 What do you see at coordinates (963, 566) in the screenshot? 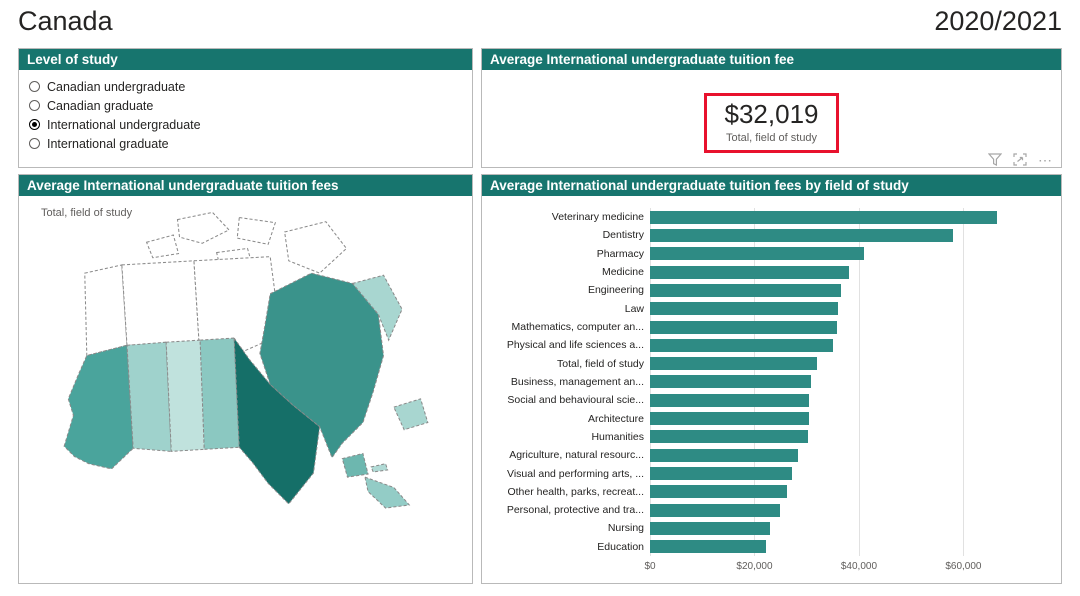
I see `x-tick-label: $60,000` at bounding box center [963, 566].